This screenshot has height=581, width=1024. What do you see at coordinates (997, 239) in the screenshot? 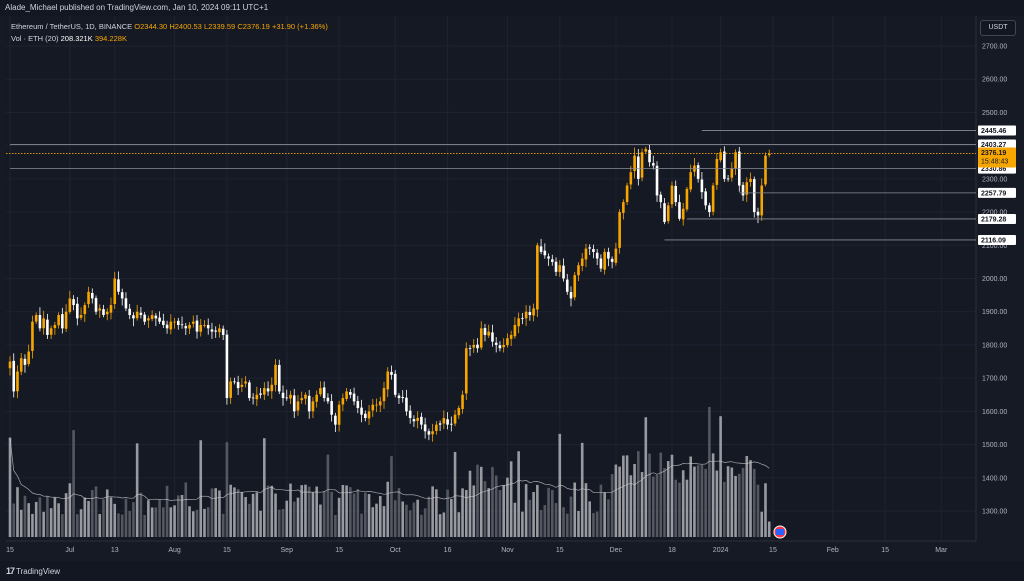
I see `price-level-tag` at bounding box center [997, 239].